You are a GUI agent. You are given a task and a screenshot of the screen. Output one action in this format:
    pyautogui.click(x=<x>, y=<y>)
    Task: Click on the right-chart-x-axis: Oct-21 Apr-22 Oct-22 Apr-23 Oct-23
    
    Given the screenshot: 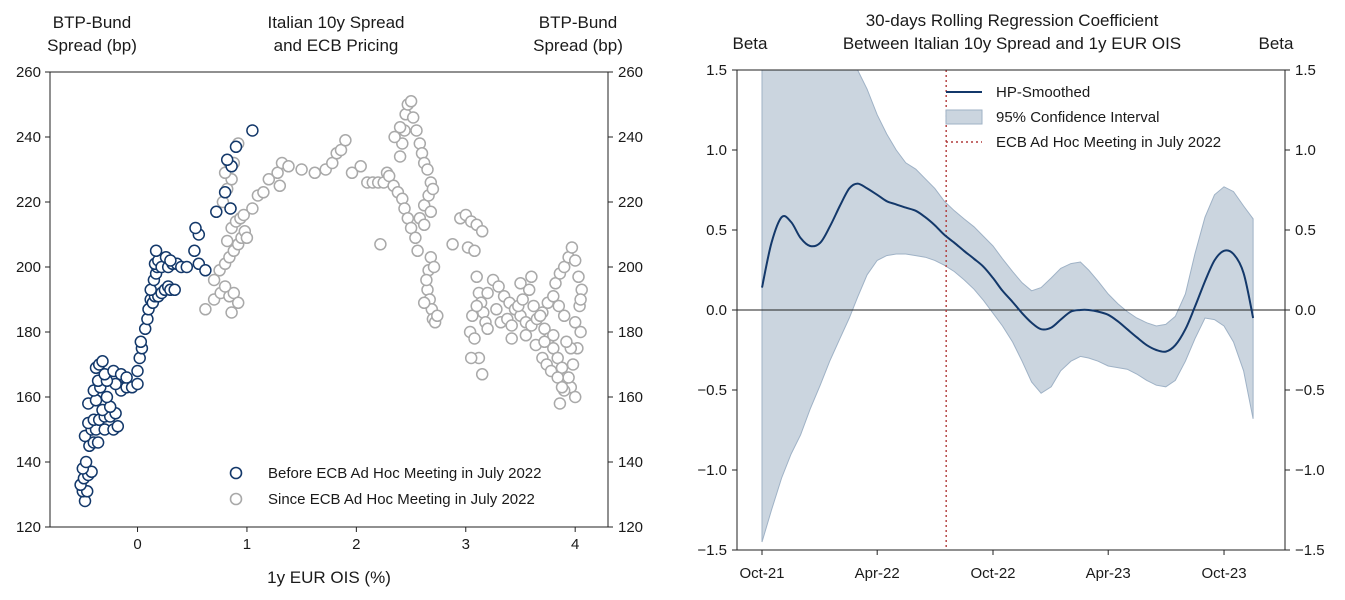 What is the action you would take?
    pyautogui.click(x=993, y=566)
    